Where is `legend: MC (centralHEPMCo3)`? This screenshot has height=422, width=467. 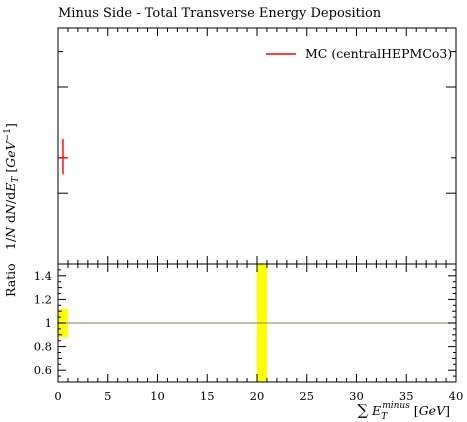
legend: MC (centralHEPMCo3) is located at coordinates (359, 53).